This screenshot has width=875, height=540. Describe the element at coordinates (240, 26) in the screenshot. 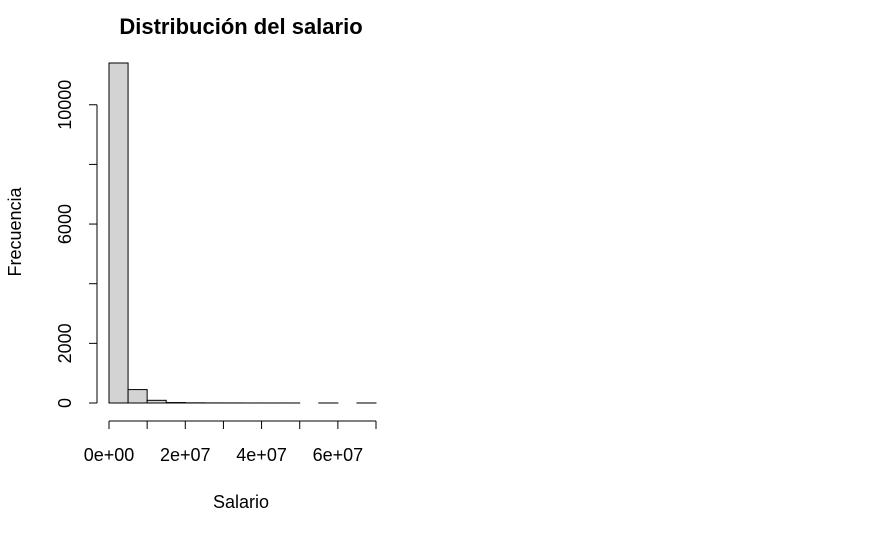

I see `chart-title: Distribución del salario` at that location.